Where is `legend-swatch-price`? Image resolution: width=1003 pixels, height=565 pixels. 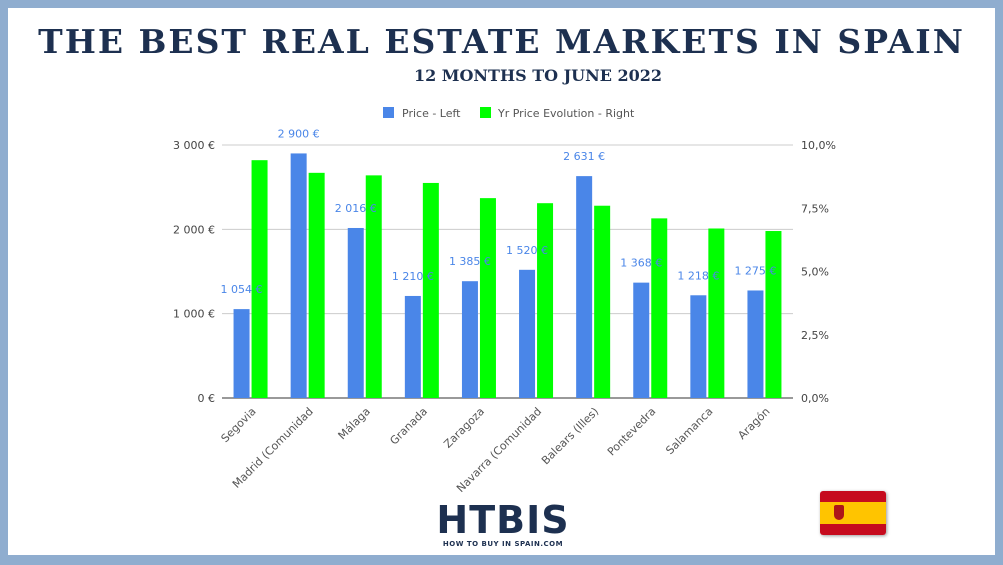 legend-swatch-price is located at coordinates (388, 112).